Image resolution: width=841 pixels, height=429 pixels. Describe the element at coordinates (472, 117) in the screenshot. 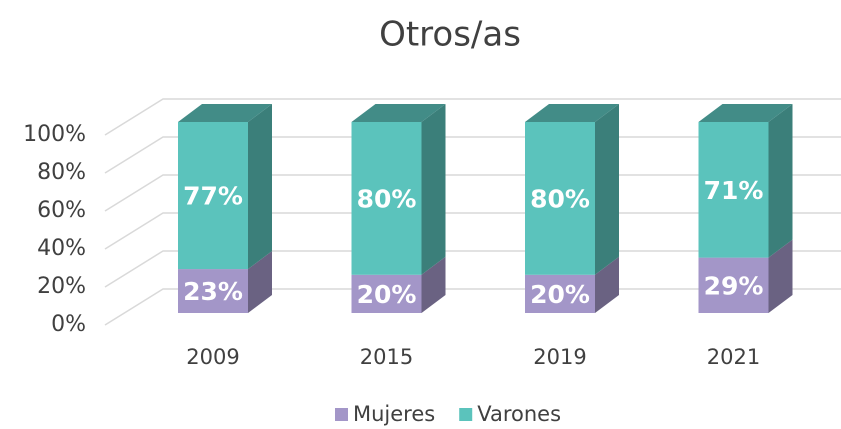

I see `grid-line` at that location.